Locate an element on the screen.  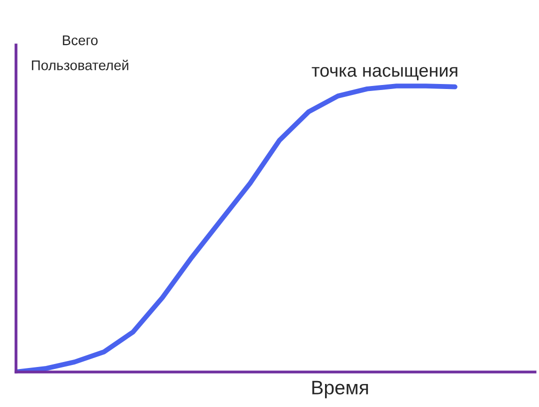
y-axis-title: Всего Пользователей is located at coordinates (80, 53).